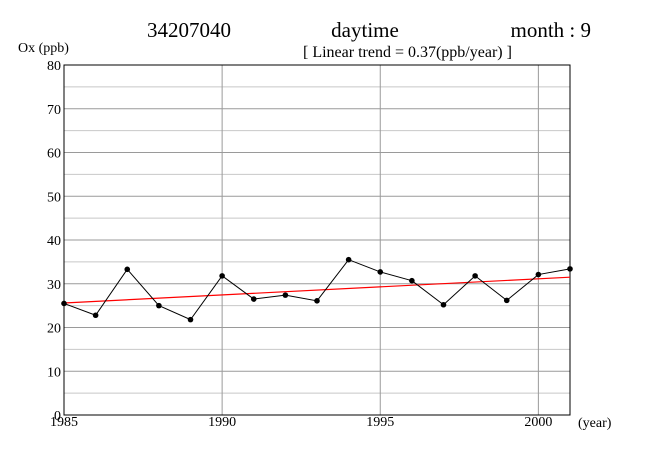  What do you see at coordinates (222, 422) in the screenshot?
I see `x-tick-label: 1990` at bounding box center [222, 422].